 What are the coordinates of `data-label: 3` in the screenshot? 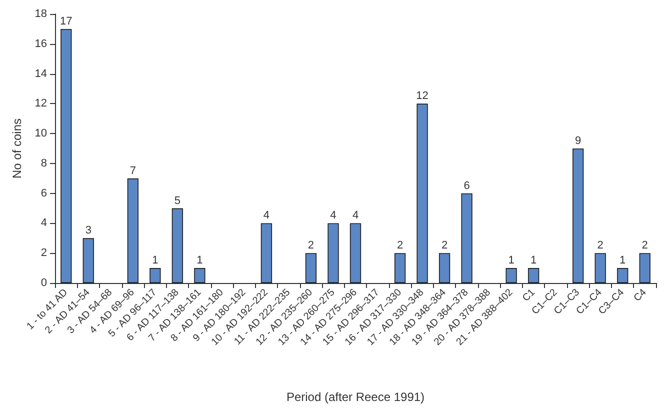 It's located at (88, 230).